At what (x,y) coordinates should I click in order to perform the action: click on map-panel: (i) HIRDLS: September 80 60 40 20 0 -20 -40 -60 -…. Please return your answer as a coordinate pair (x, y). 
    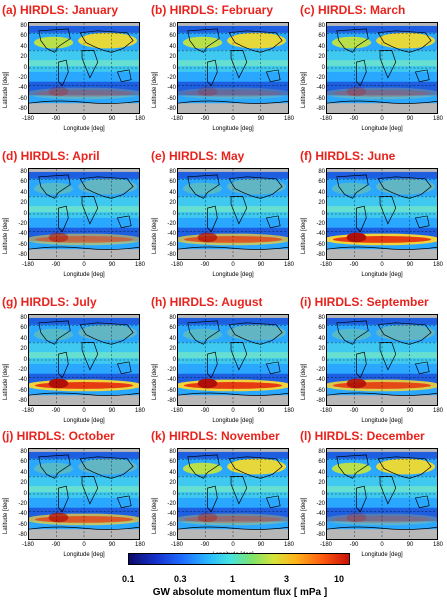
    Looking at the image, I should click on (371, 364).